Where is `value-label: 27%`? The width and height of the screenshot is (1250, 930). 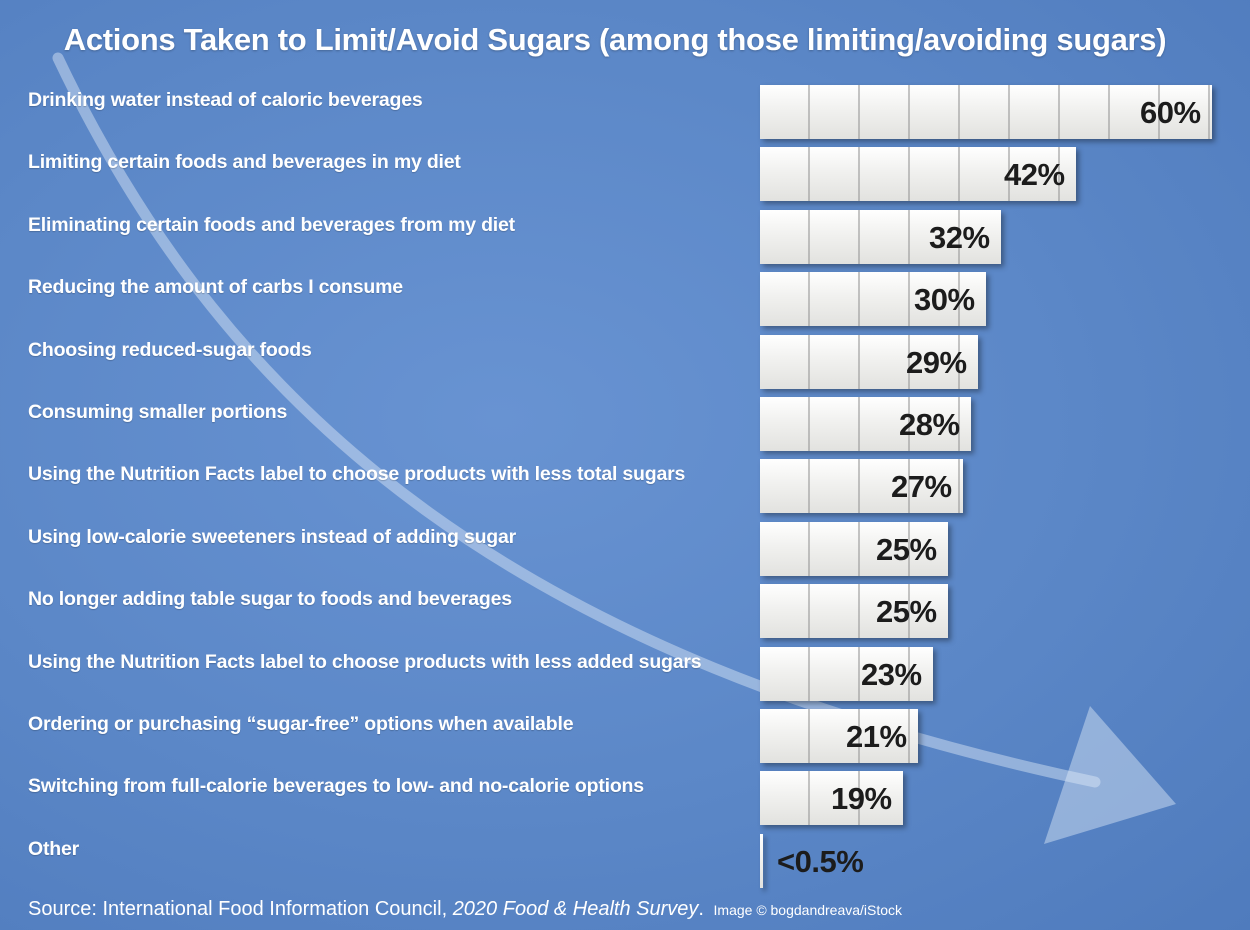 value-label: 27% is located at coordinates (921, 486).